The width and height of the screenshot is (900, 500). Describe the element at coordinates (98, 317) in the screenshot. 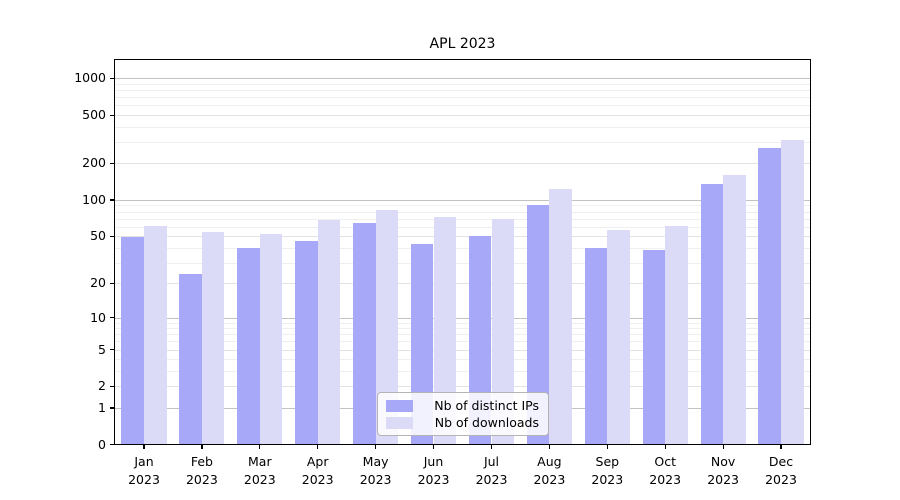

I see `y-tick-label-10: 10` at that location.